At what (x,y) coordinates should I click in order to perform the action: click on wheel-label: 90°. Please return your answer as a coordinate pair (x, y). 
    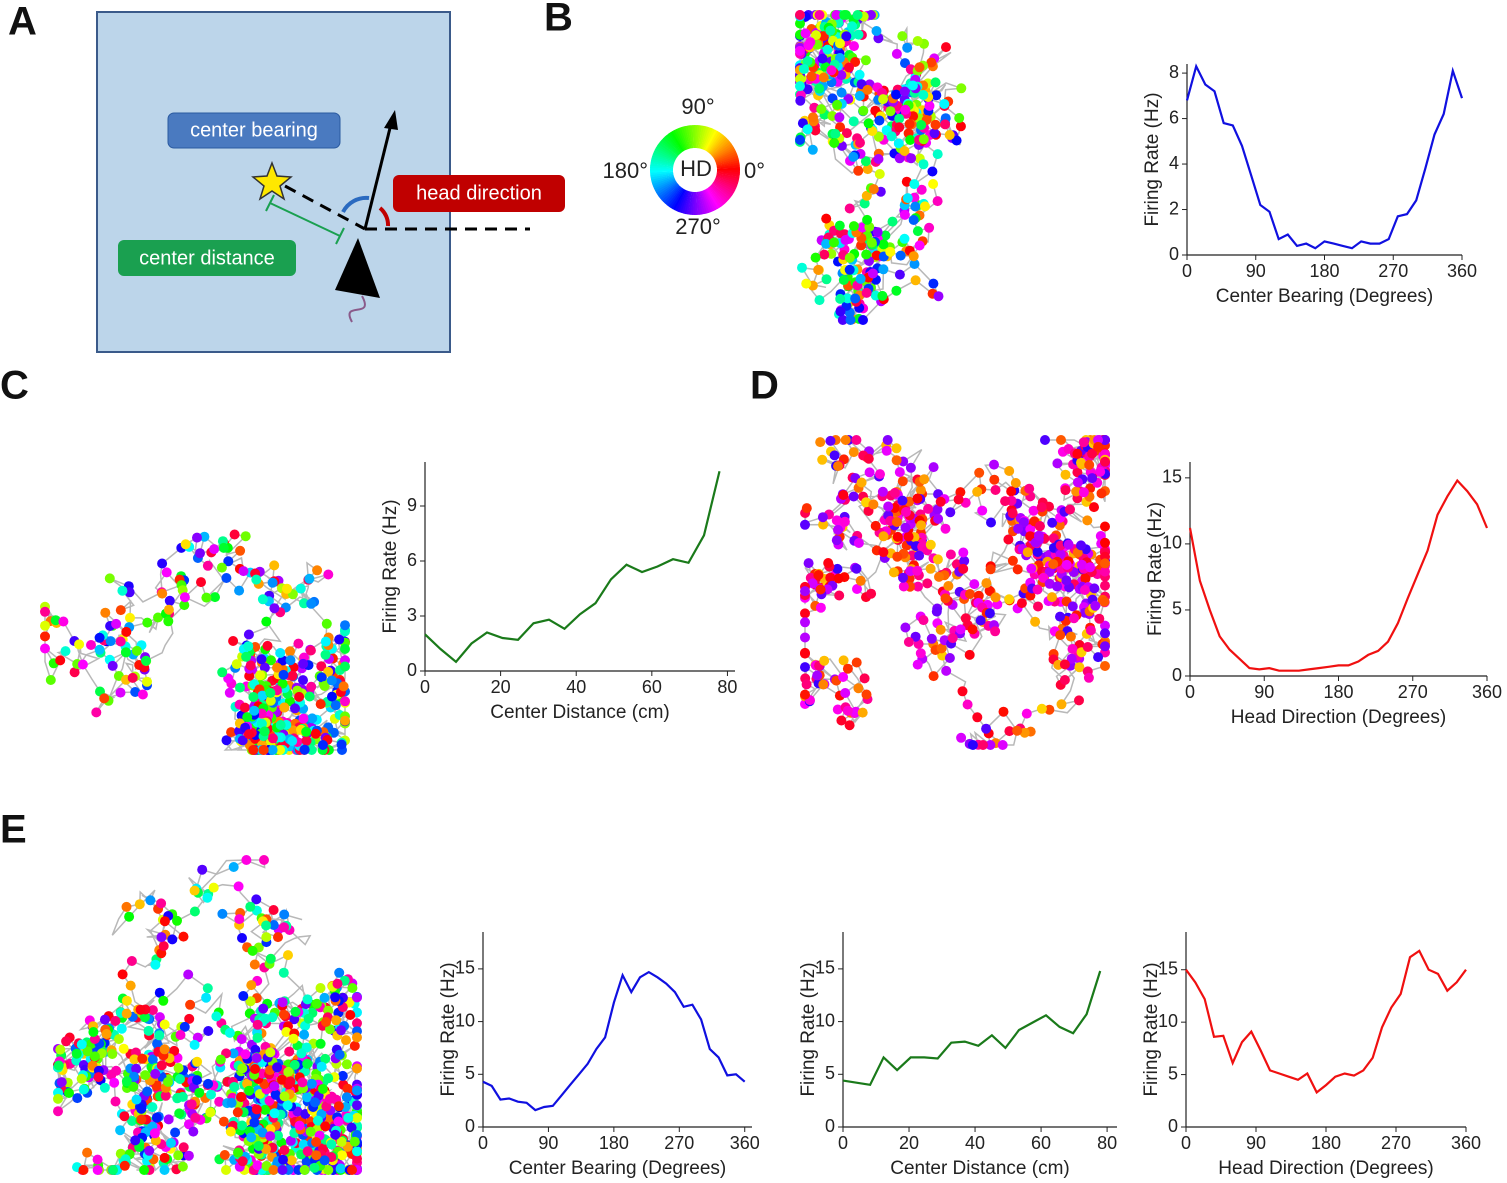
    Looking at the image, I should click on (697, 106).